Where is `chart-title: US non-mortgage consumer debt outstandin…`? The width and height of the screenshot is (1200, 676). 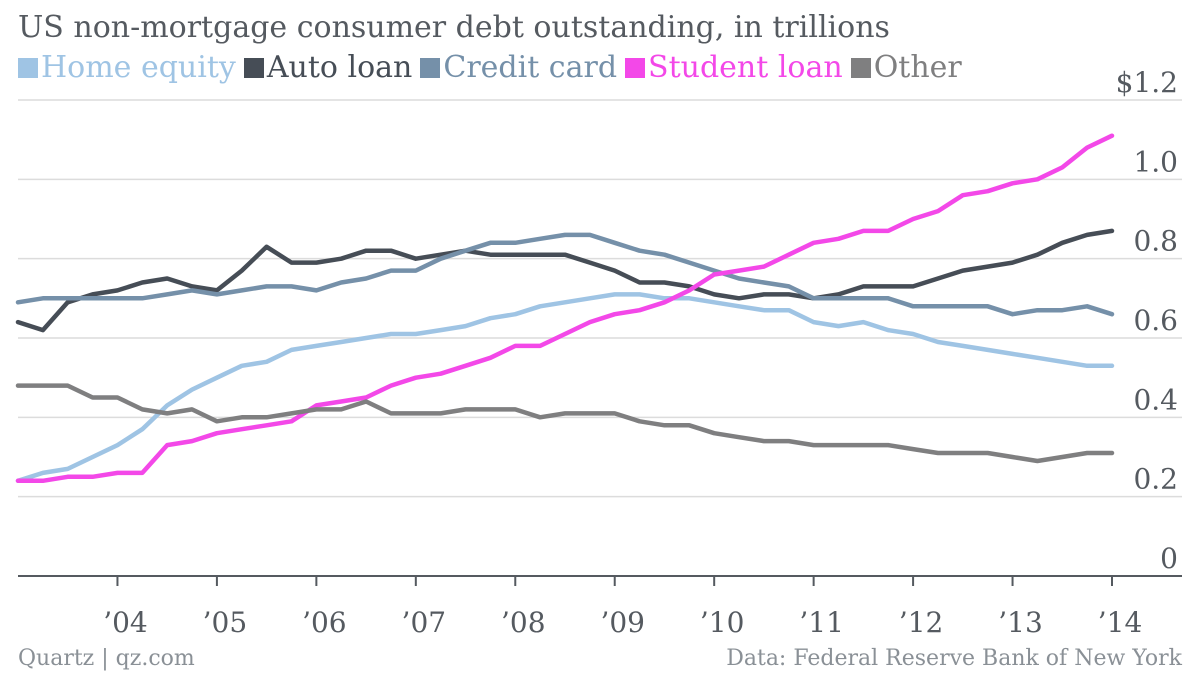
chart-title: US non-mortgage consumer debt outstandin… is located at coordinates (454, 27).